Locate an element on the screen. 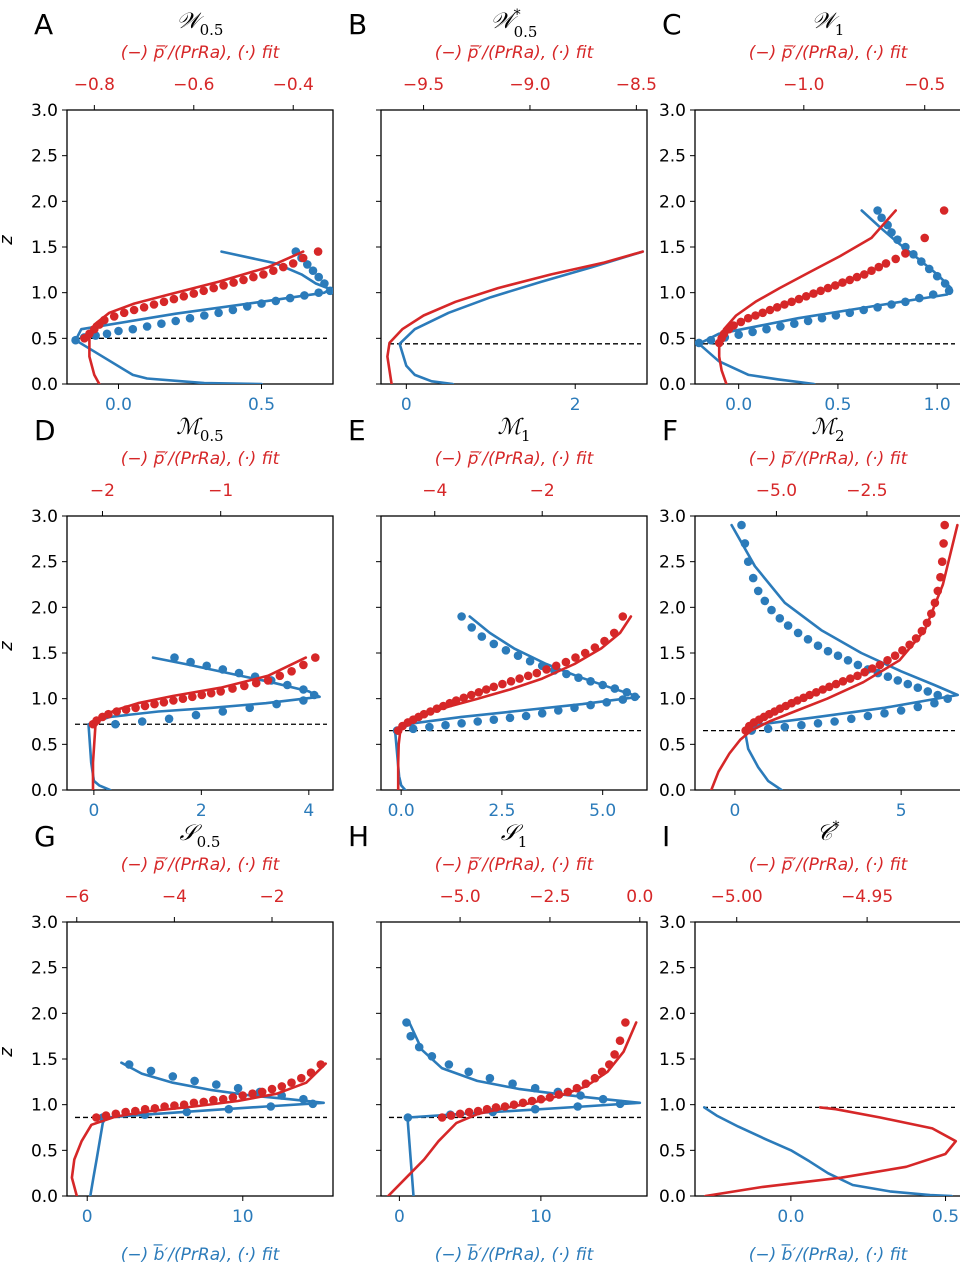 The height and width of the screenshot is (1271, 960). z-tick-label: 3.0 is located at coordinates (672, 111).